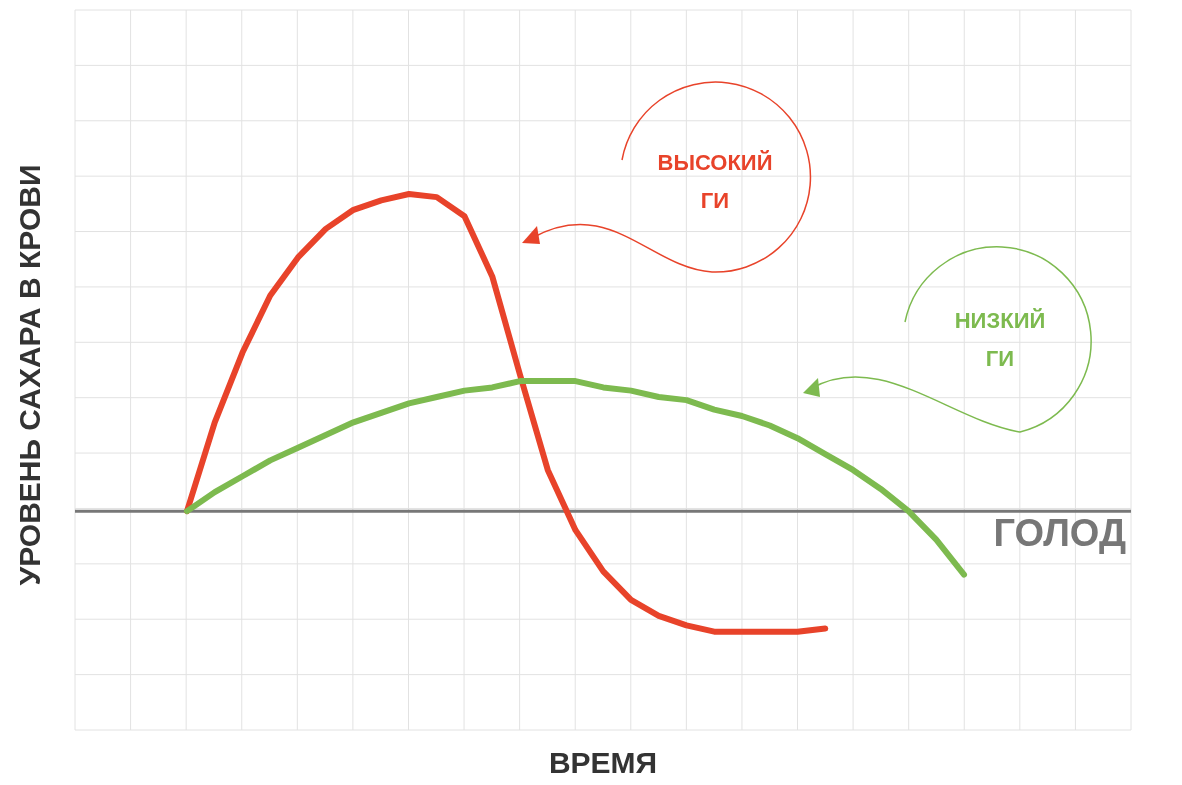  What do you see at coordinates (30, 375) in the screenshot?
I see `y-axis-title: УРОВЕНЬ САХАРА В КРОВИ` at bounding box center [30, 375].